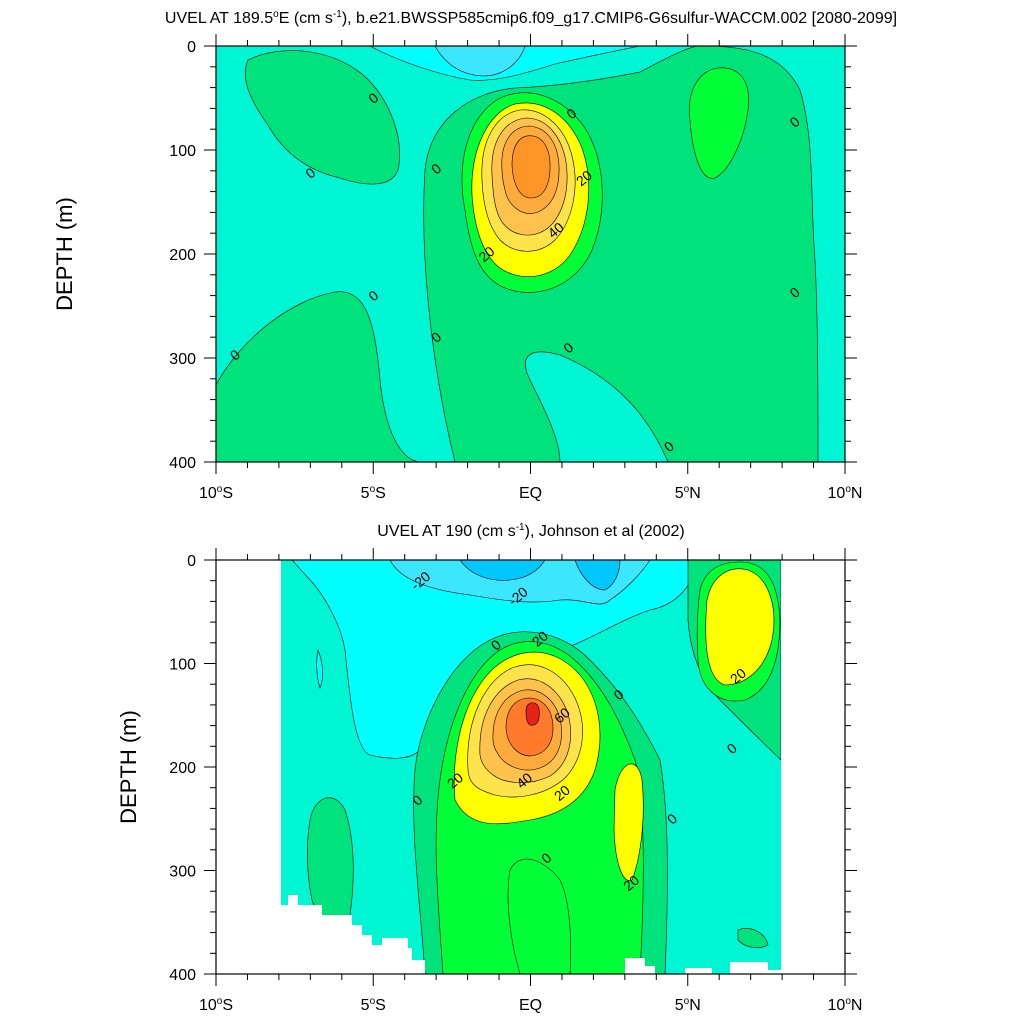 The height and width of the screenshot is (1024, 1024). Describe the element at coordinates (216, 1005) in the screenshot. I see `bottom-x-tick-label: 10oS` at that location.